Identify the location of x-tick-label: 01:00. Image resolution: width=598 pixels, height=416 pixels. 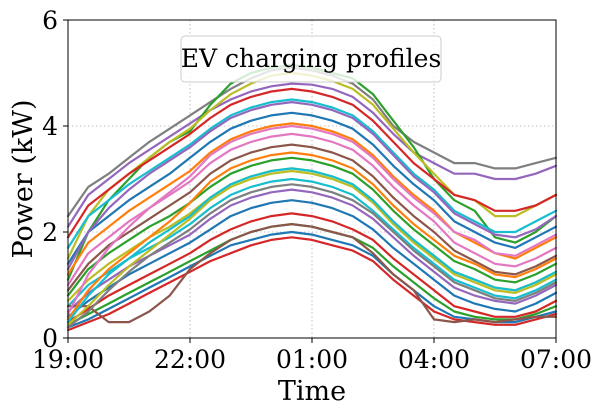
(312, 359).